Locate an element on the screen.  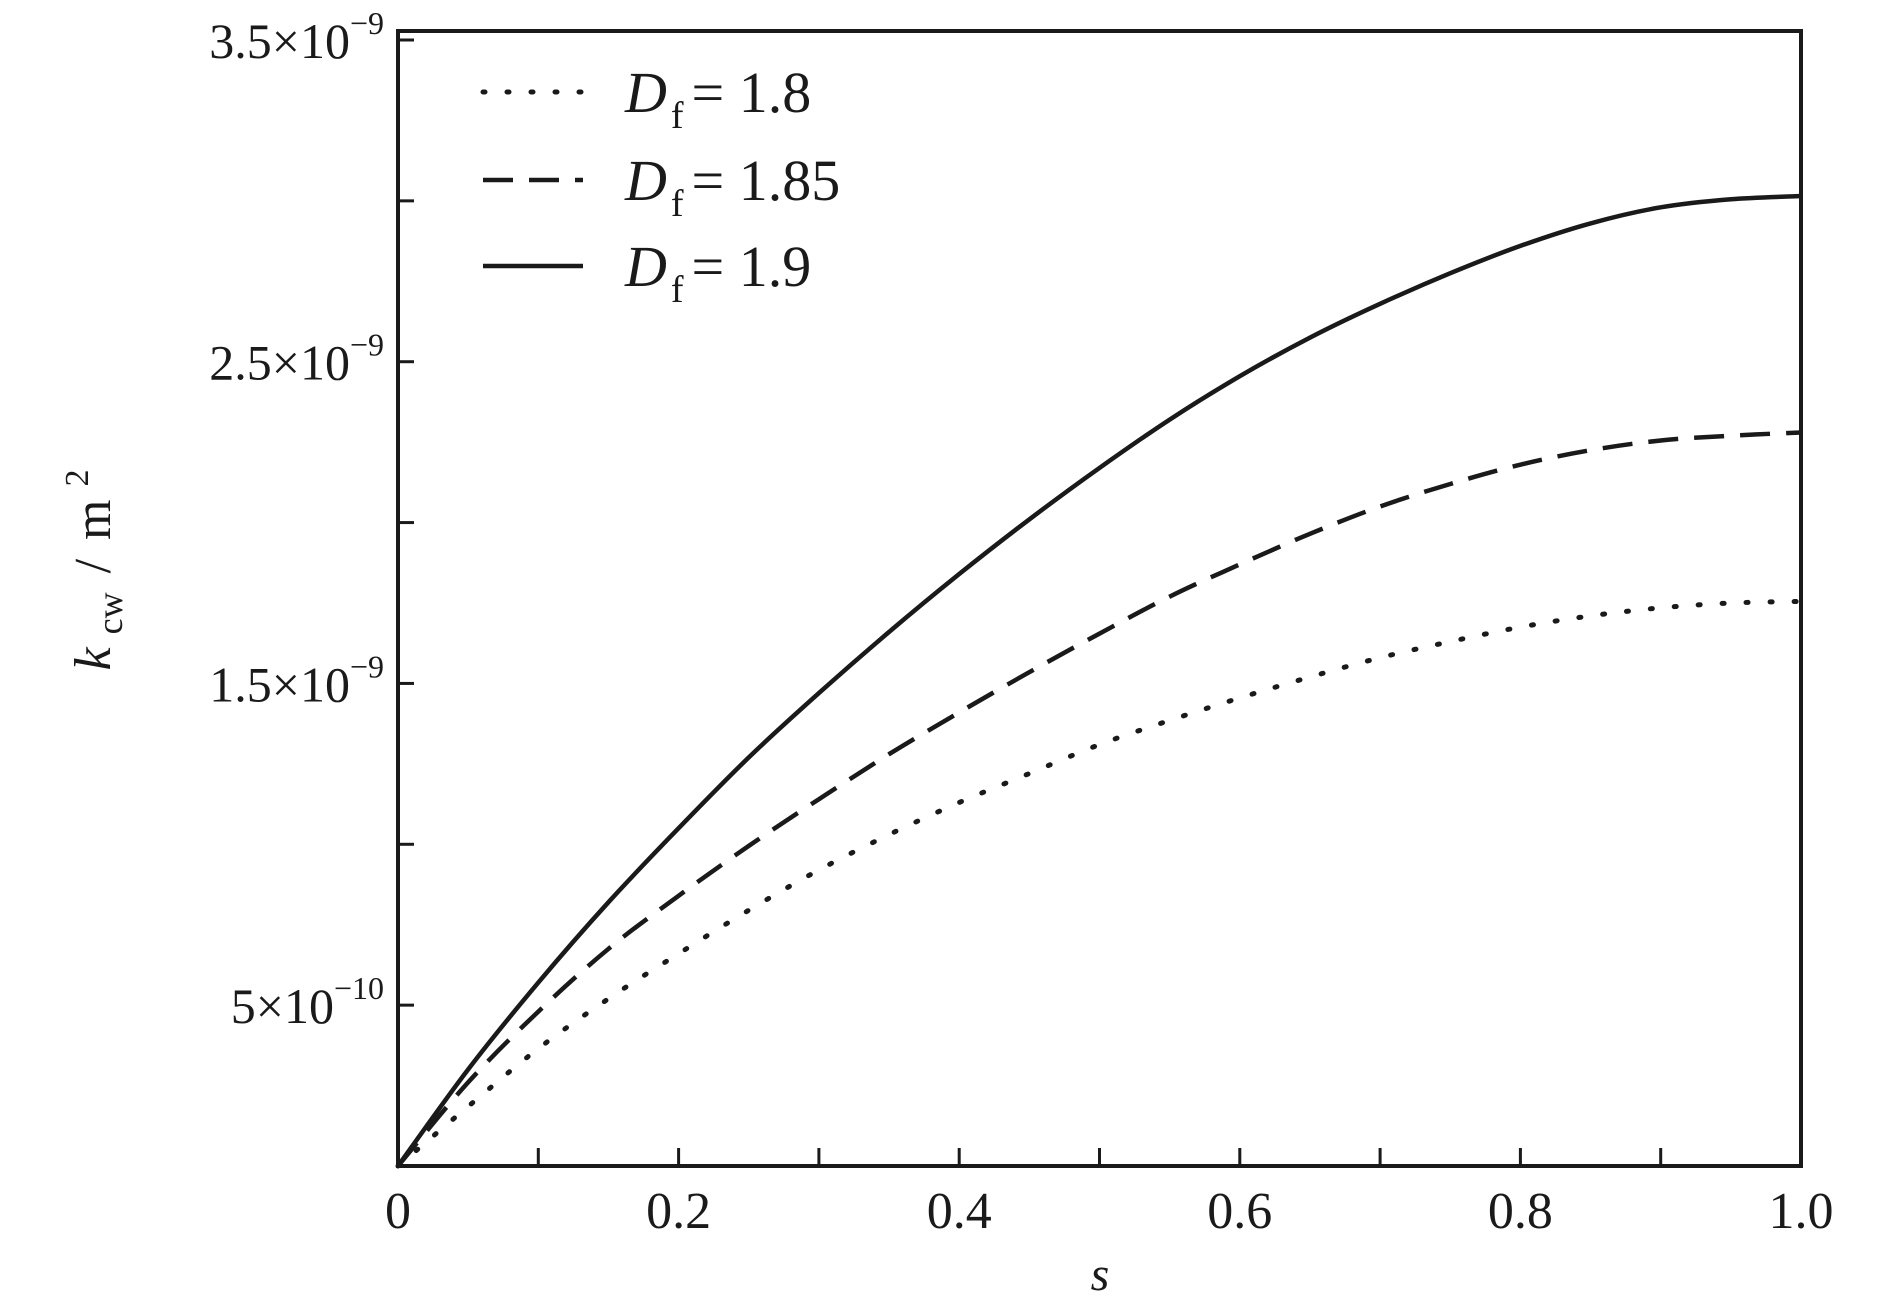
y-tick-label: 1.5×10⁻⁹ is located at coordinates (296, 680).